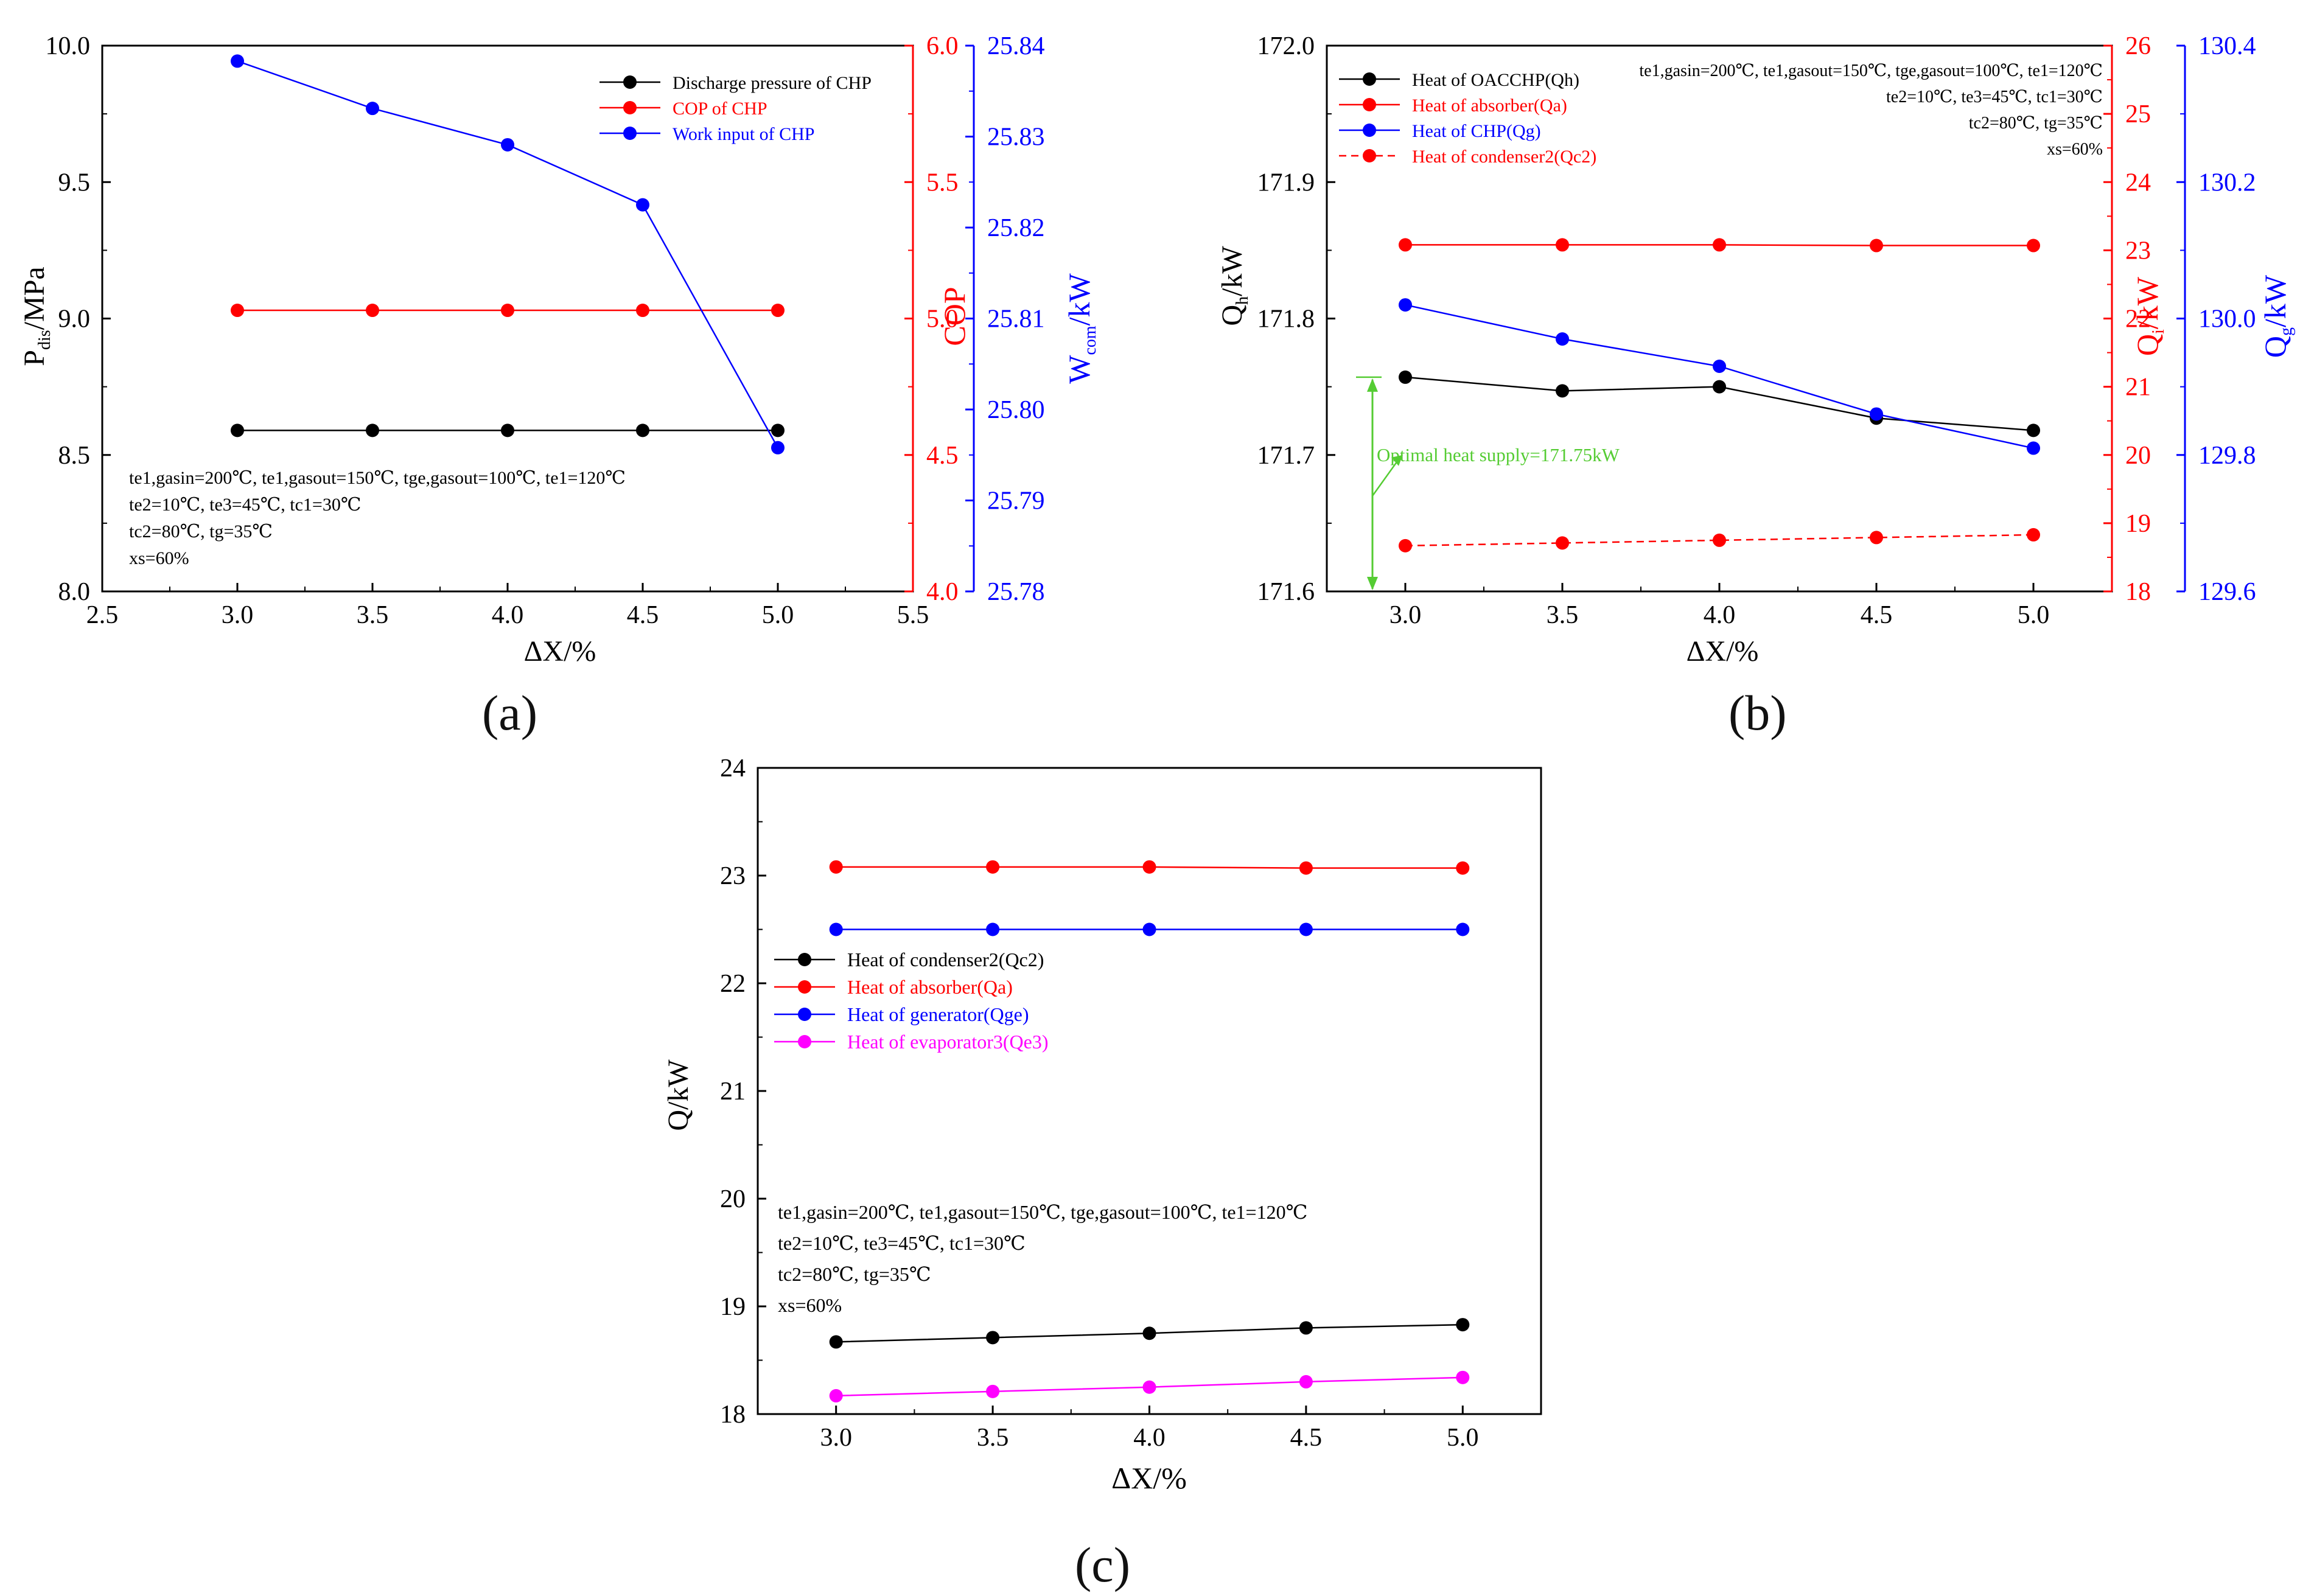 The image size is (2300, 1596). Describe the element at coordinates (945, 960) in the screenshot. I see `c-legend-0-label: Heat of condenser2(Qc2)` at that location.